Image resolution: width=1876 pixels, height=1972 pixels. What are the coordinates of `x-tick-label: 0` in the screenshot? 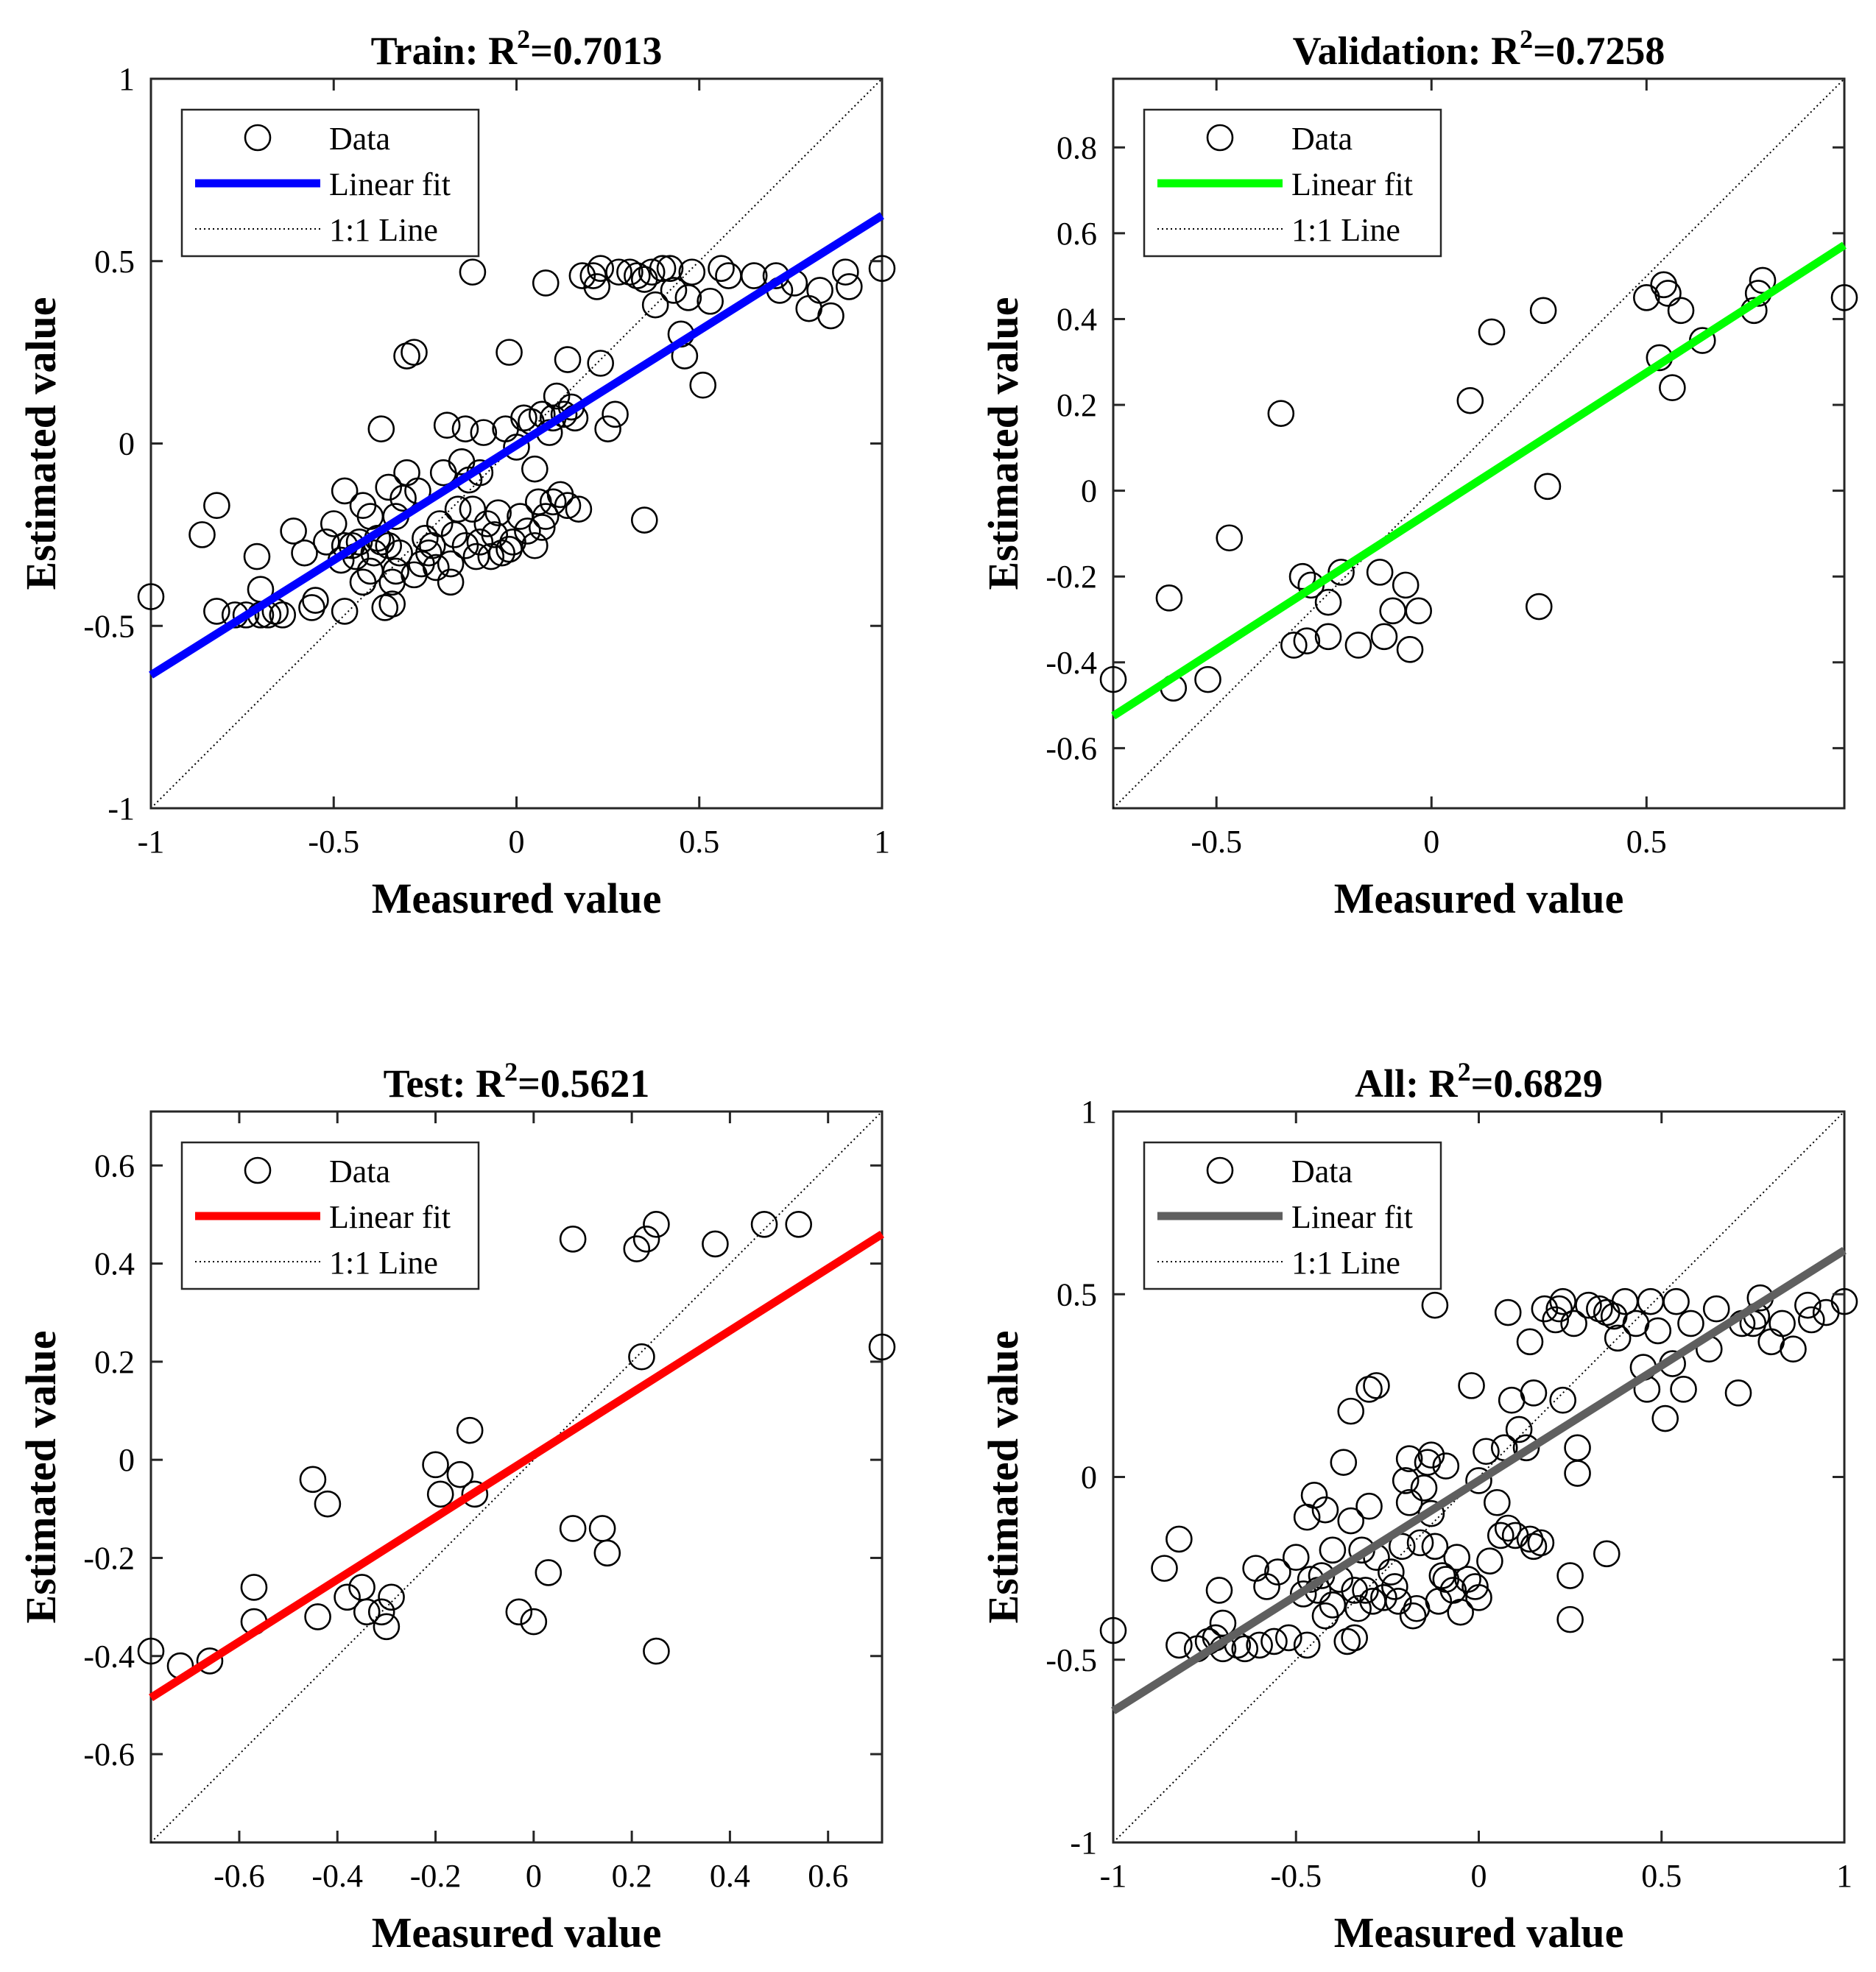 It's located at (1431, 842).